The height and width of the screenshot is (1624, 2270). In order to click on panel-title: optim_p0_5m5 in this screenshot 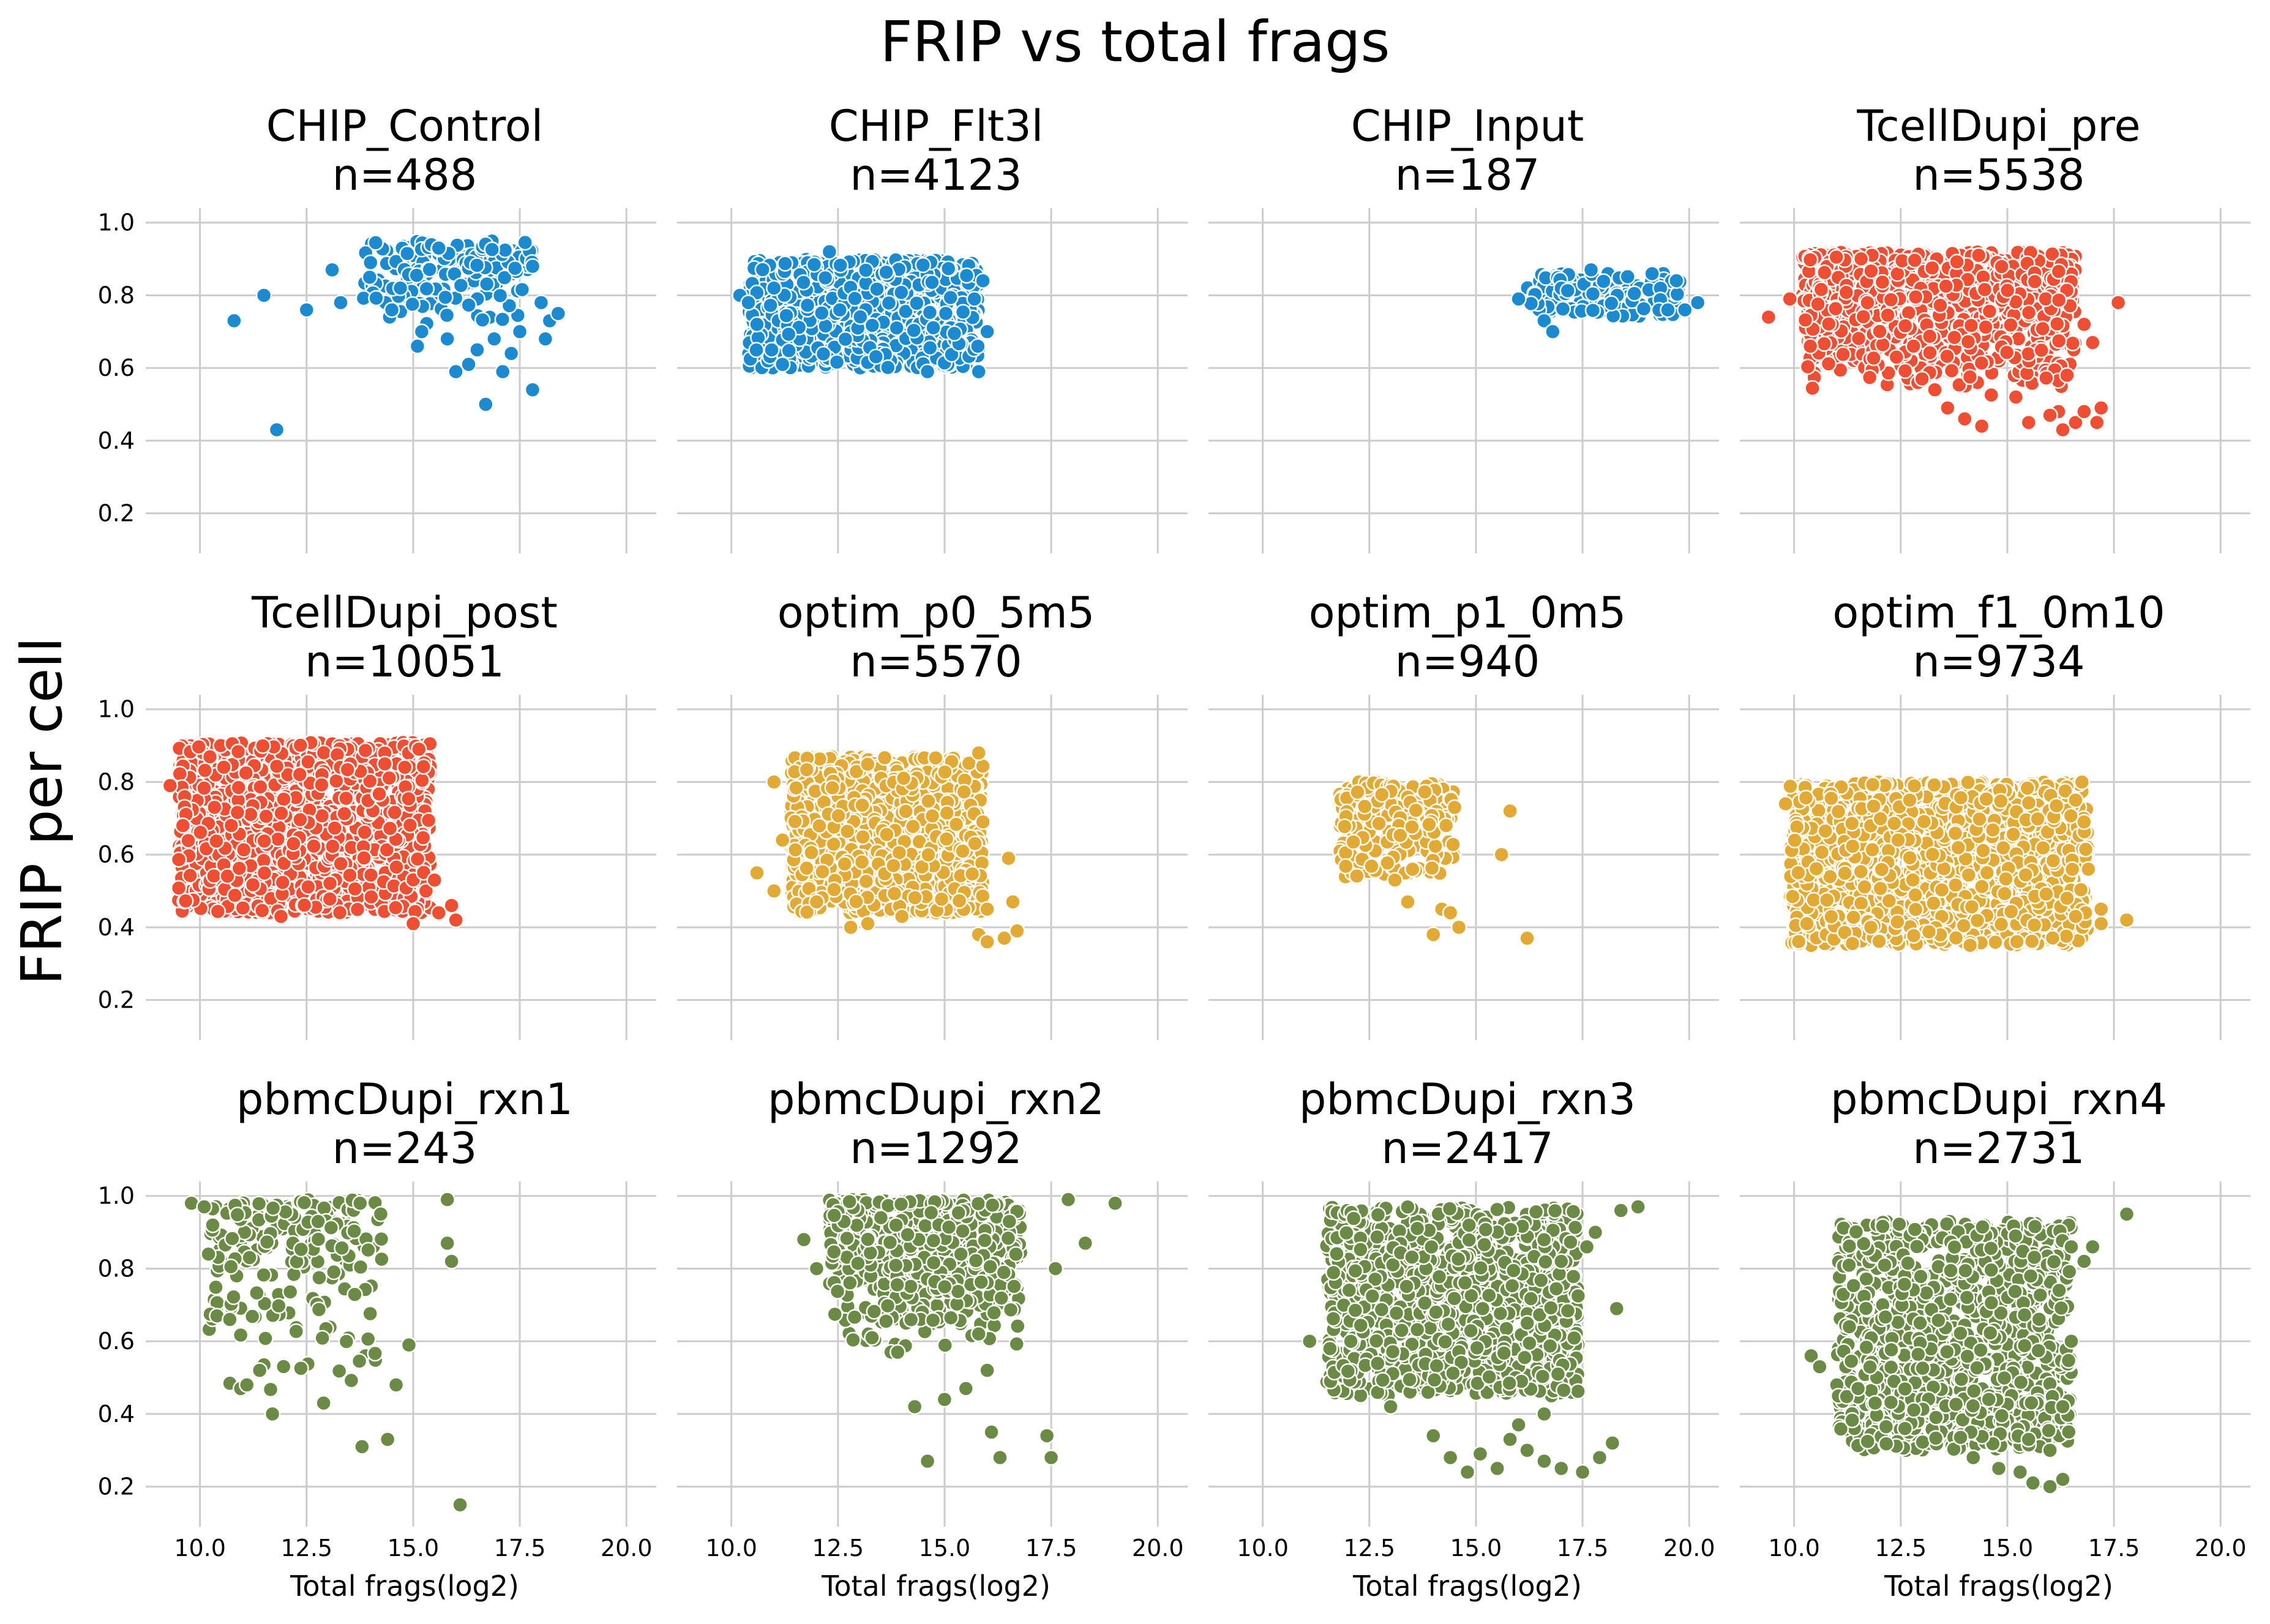, I will do `click(936, 613)`.